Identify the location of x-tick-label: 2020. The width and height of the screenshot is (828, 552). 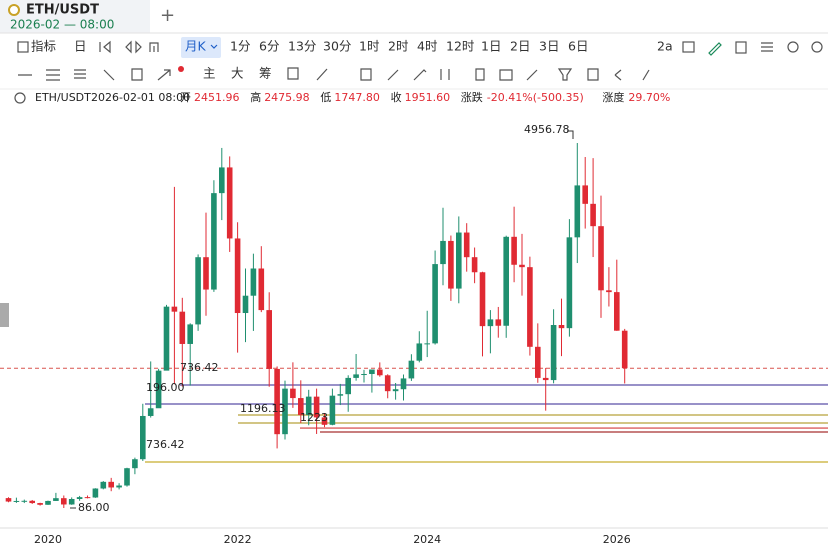
(48, 539).